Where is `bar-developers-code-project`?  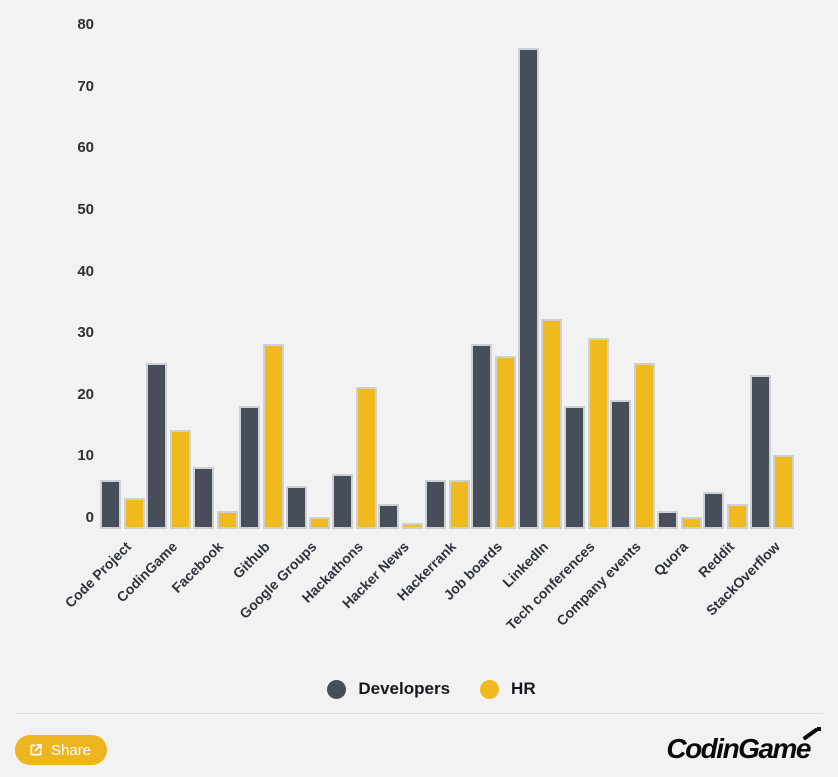
bar-developers-code-project is located at coordinates (110, 504).